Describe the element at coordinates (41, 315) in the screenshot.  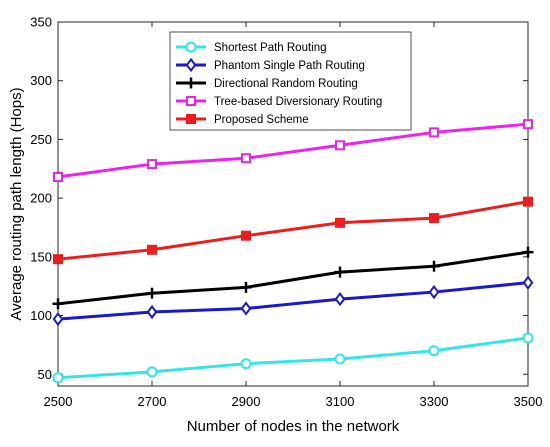
I see `y-tick-label: 100` at that location.